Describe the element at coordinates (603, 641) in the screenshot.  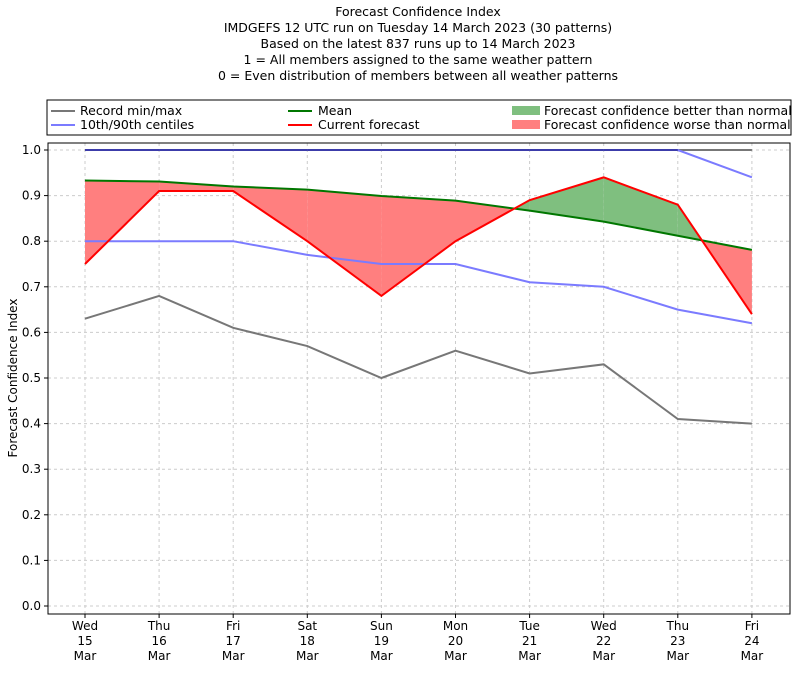
I see `x-tick-label: 22` at that location.